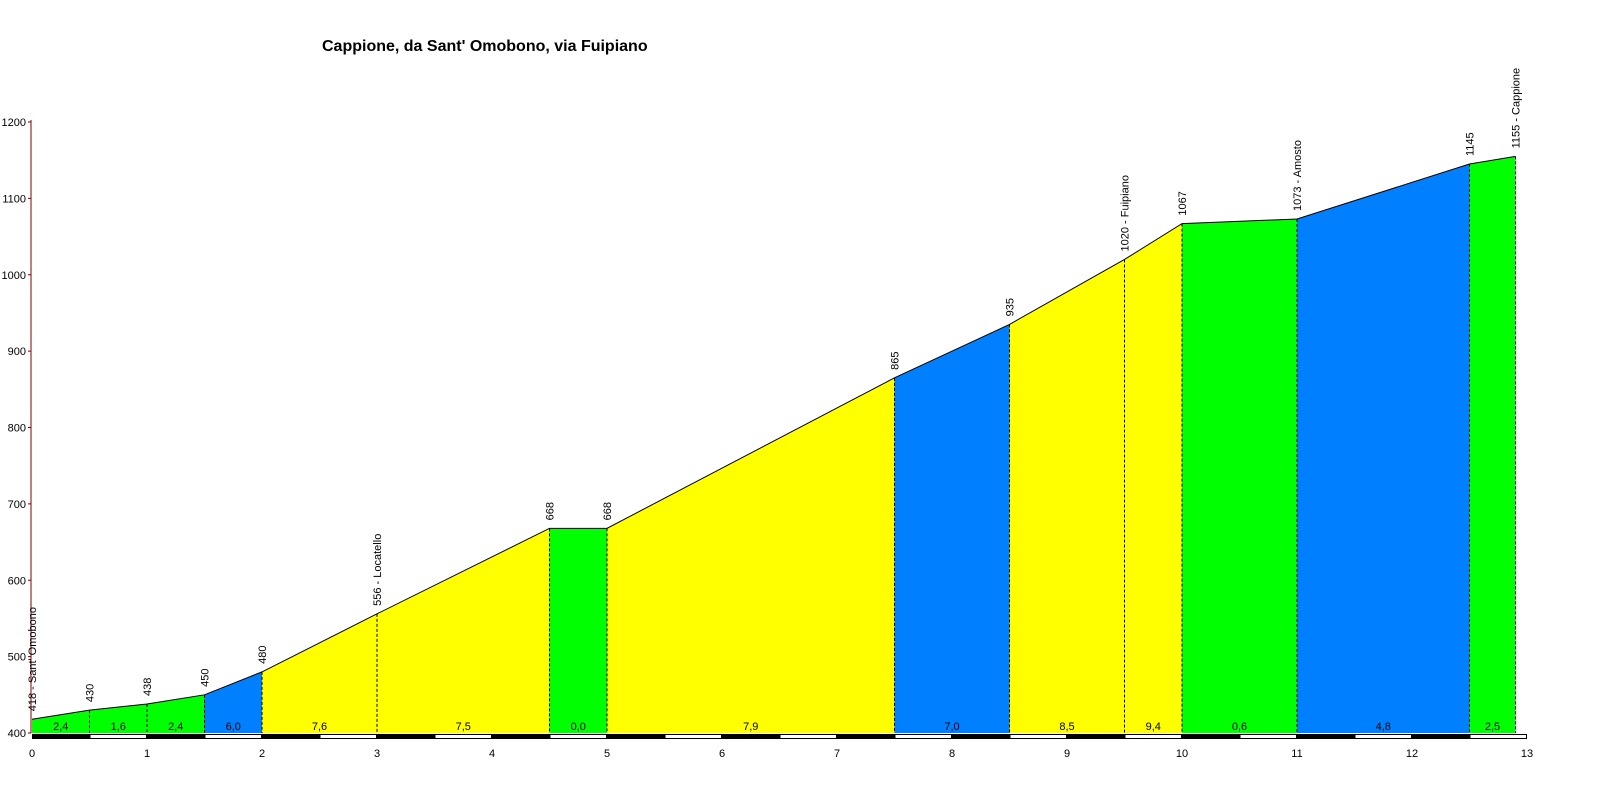 The image size is (1600, 800). I want to click on x-tick-label: 1, so click(147, 754).